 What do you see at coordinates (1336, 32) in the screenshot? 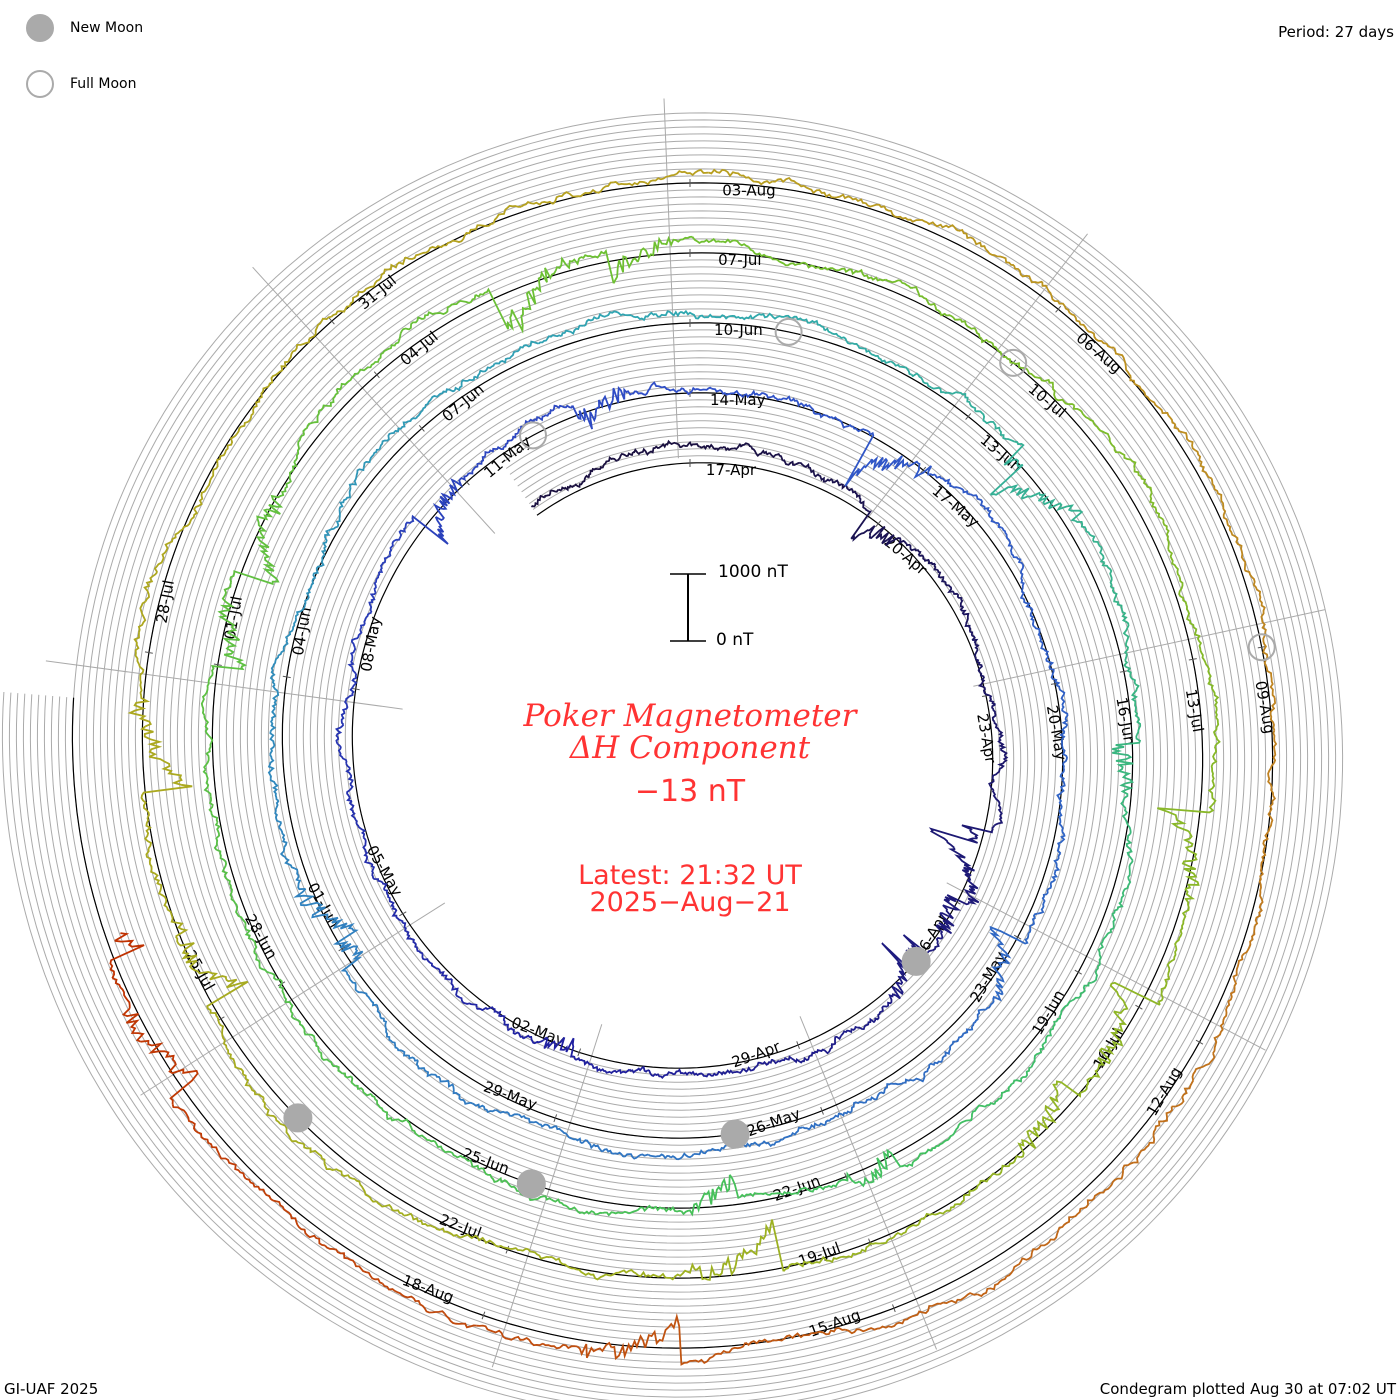
I see `period-label: Period: 27 days` at bounding box center [1336, 32].